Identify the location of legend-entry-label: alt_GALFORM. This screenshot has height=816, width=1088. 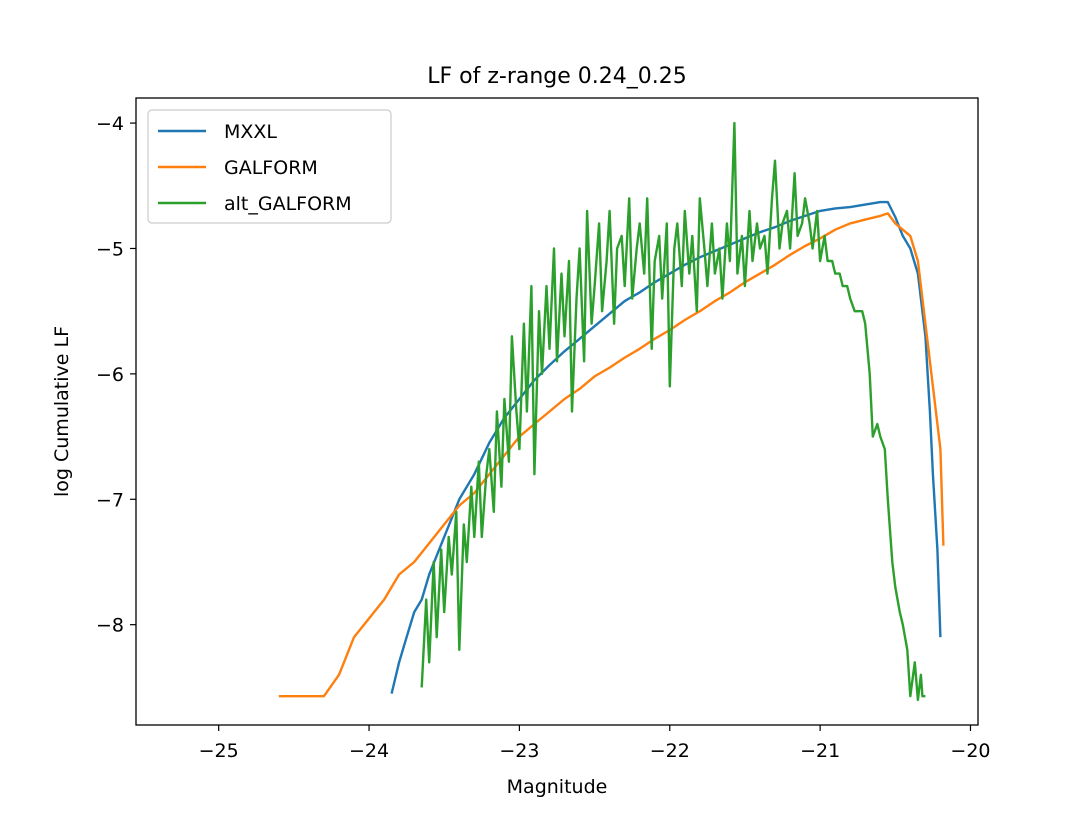
(288, 204).